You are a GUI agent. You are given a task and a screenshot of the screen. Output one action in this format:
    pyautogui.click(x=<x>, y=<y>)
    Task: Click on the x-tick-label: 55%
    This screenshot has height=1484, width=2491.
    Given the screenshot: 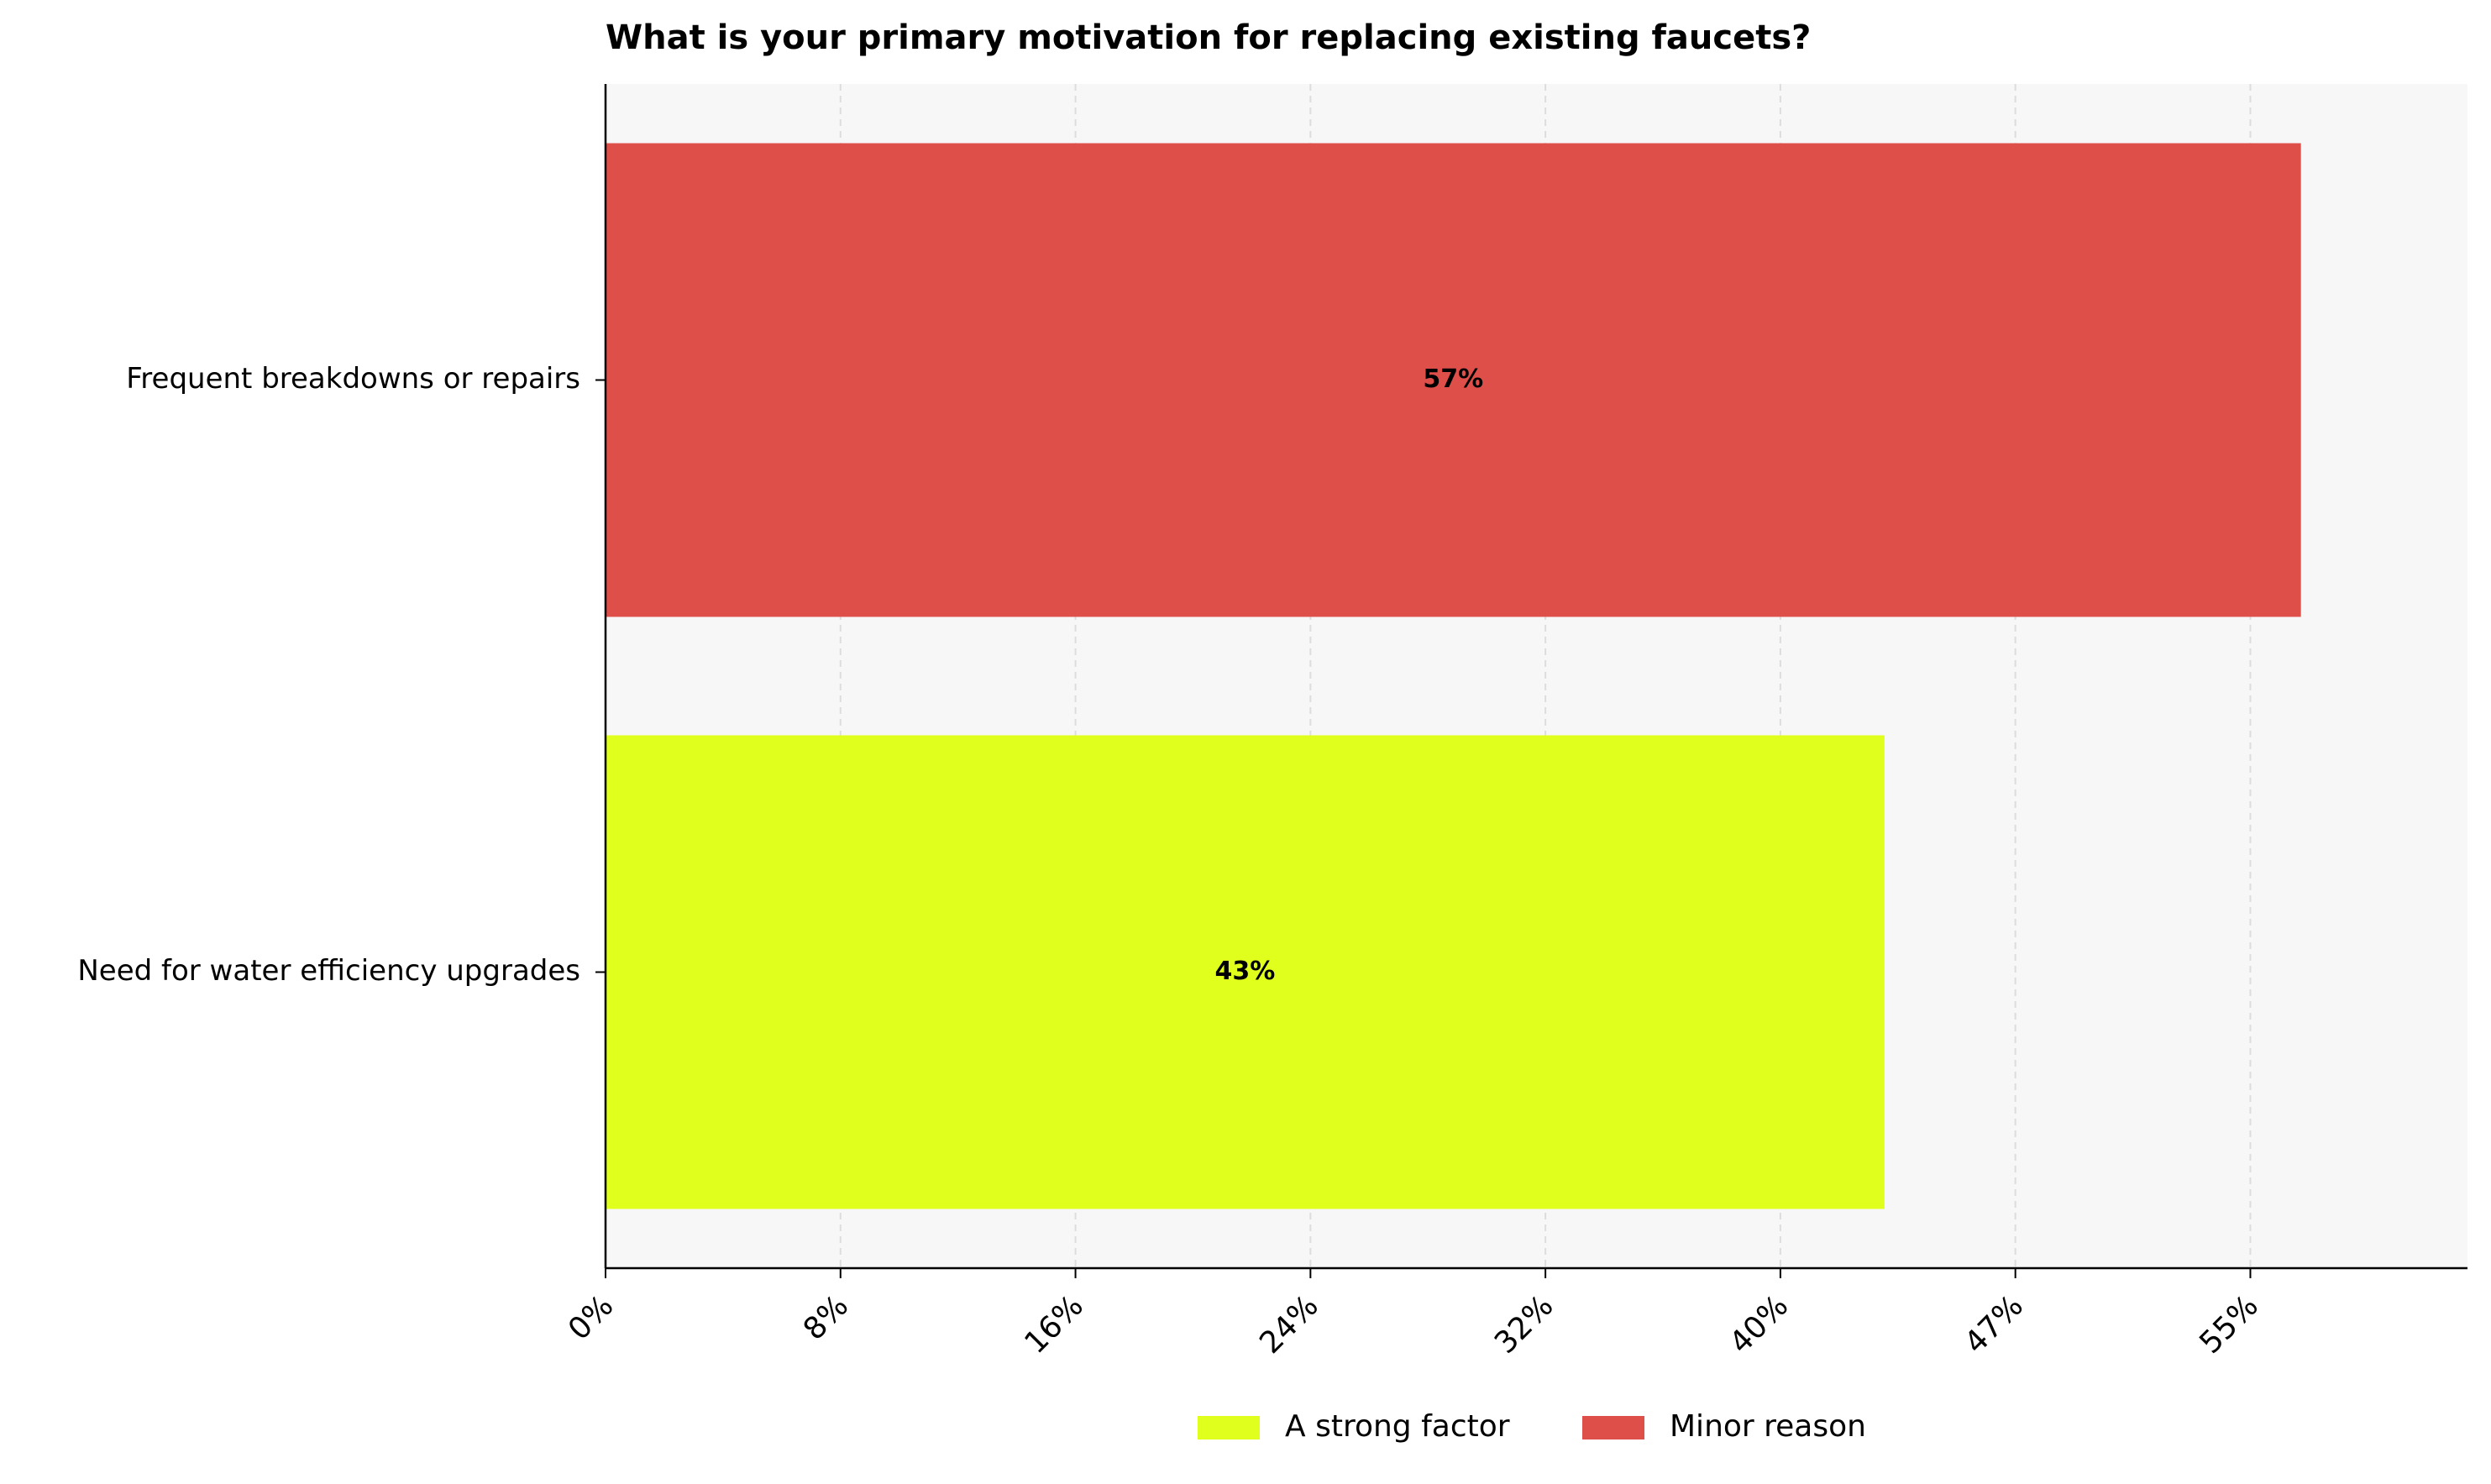 What is the action you would take?
    pyautogui.click(x=2229, y=1325)
    